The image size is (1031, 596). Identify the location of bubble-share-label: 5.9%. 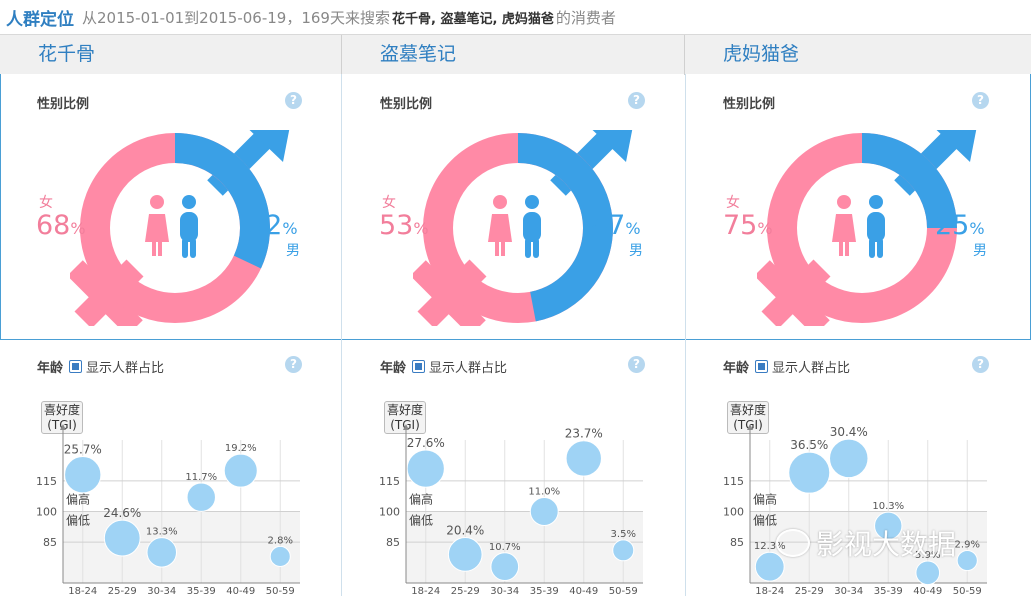
(927, 555).